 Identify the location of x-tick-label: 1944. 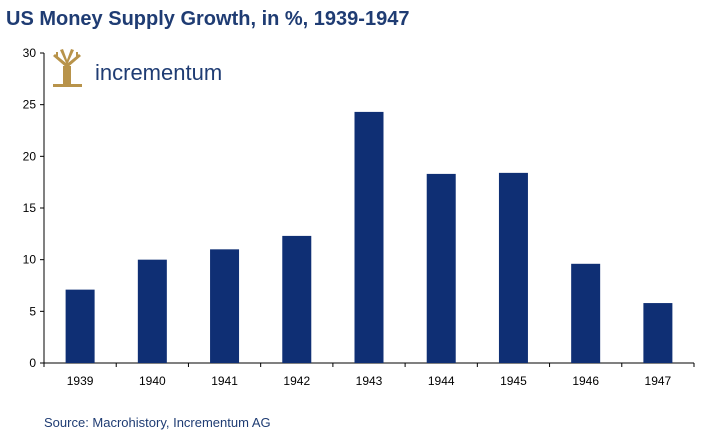
(441, 381).